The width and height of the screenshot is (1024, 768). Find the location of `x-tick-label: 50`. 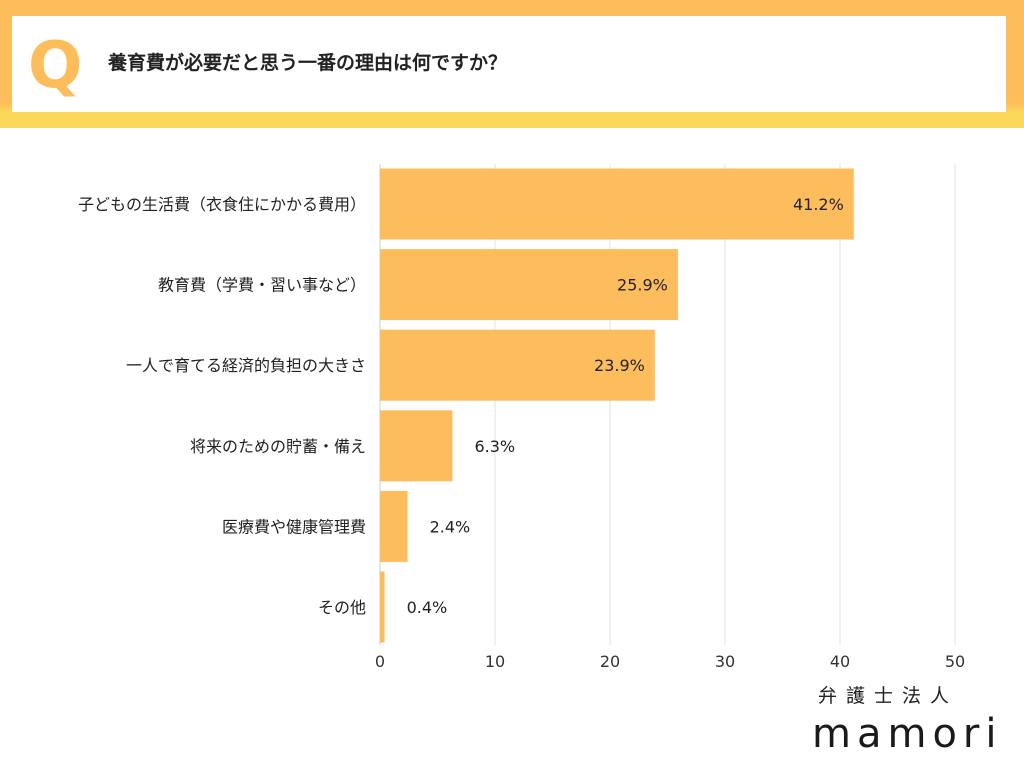

x-tick-label: 50 is located at coordinates (955, 661).